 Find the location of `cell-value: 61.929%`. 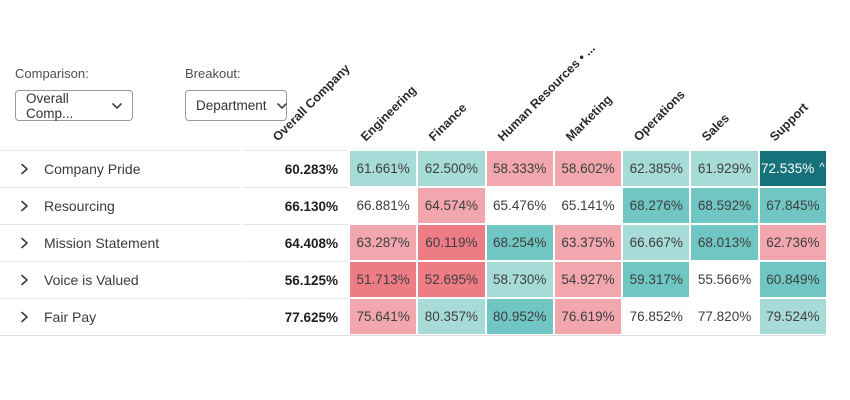

cell-value: 61.929% is located at coordinates (724, 168).